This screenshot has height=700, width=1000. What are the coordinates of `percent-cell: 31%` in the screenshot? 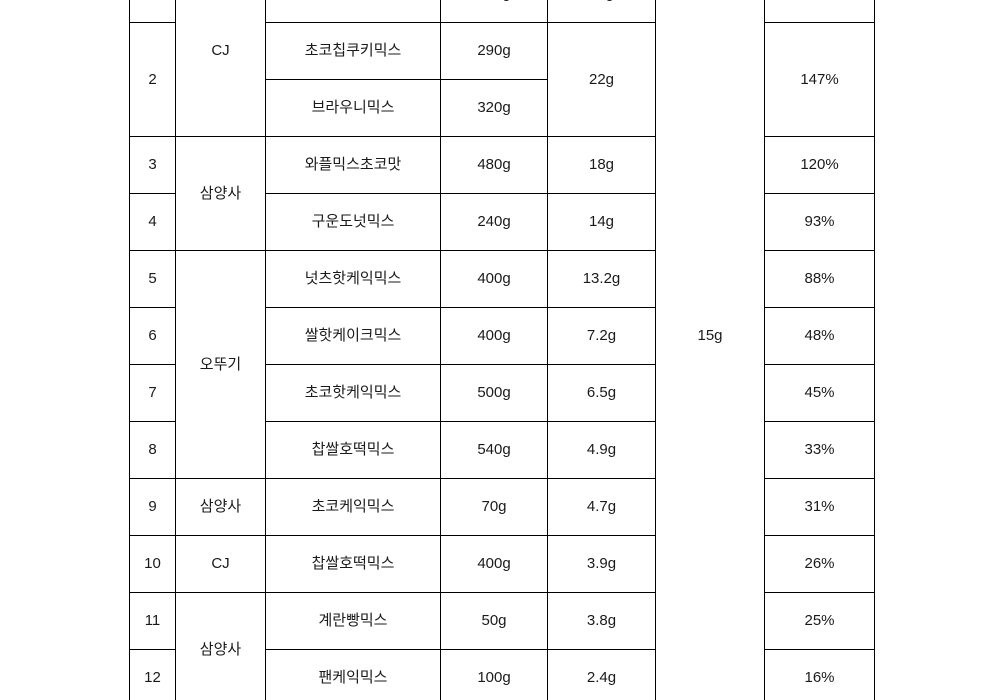 It's located at (819, 507).